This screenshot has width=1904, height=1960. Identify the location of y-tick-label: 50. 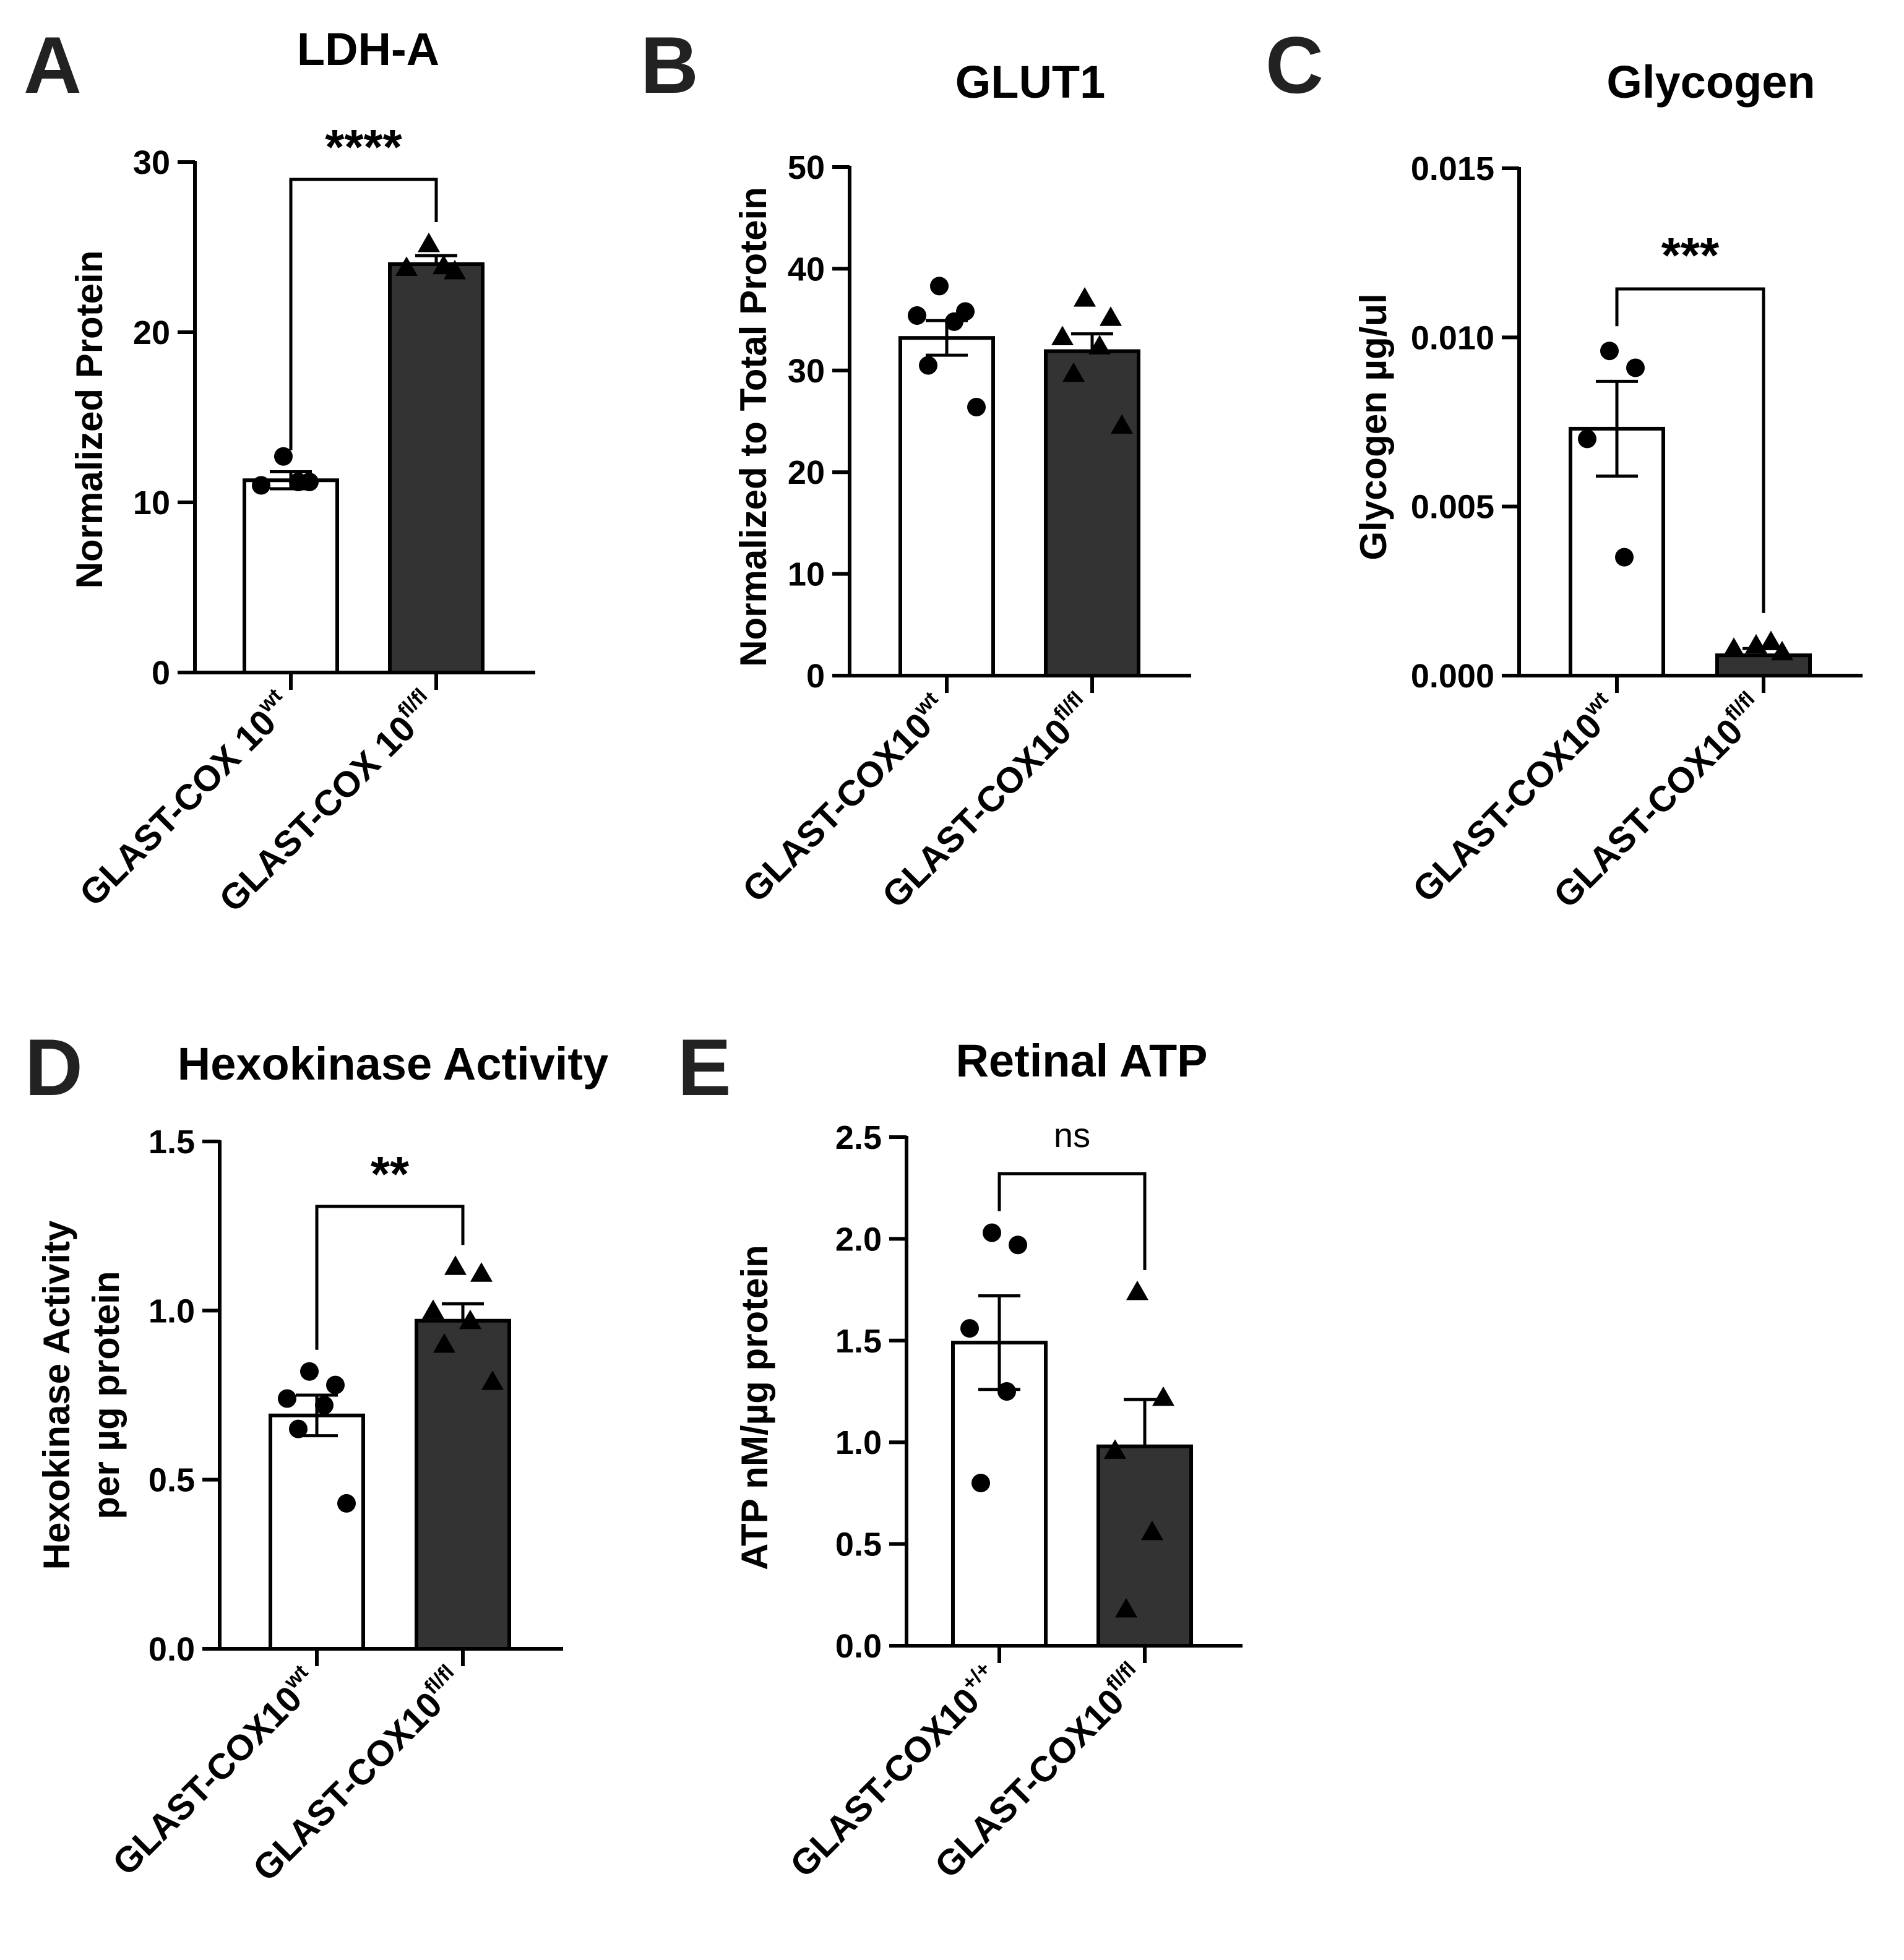
(806, 167).